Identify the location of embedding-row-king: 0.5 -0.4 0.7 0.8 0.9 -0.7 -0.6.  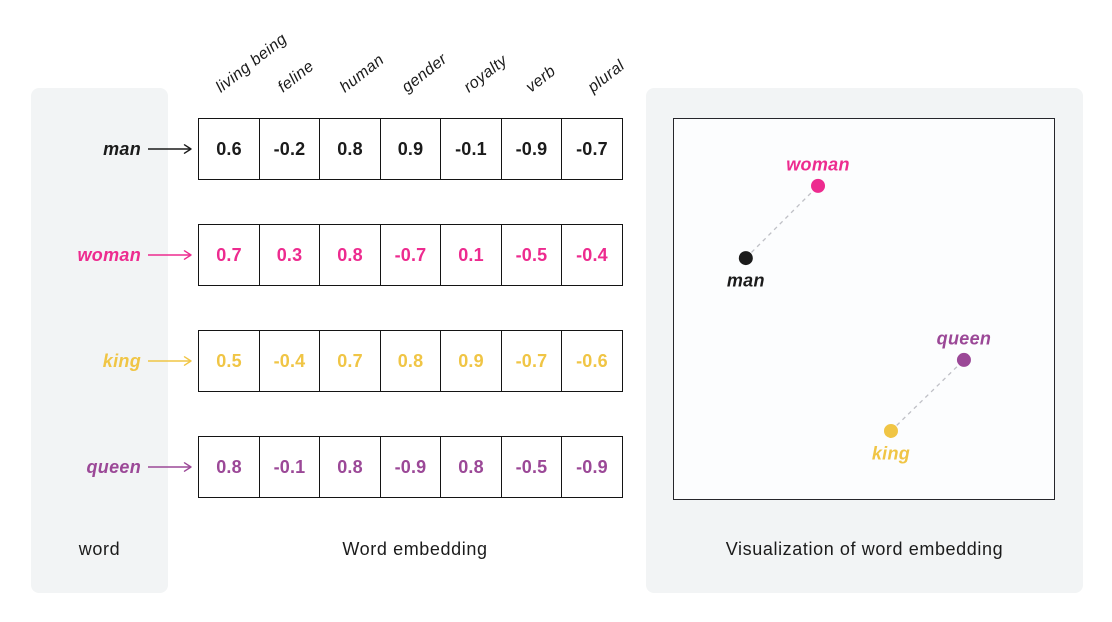
(410, 361).